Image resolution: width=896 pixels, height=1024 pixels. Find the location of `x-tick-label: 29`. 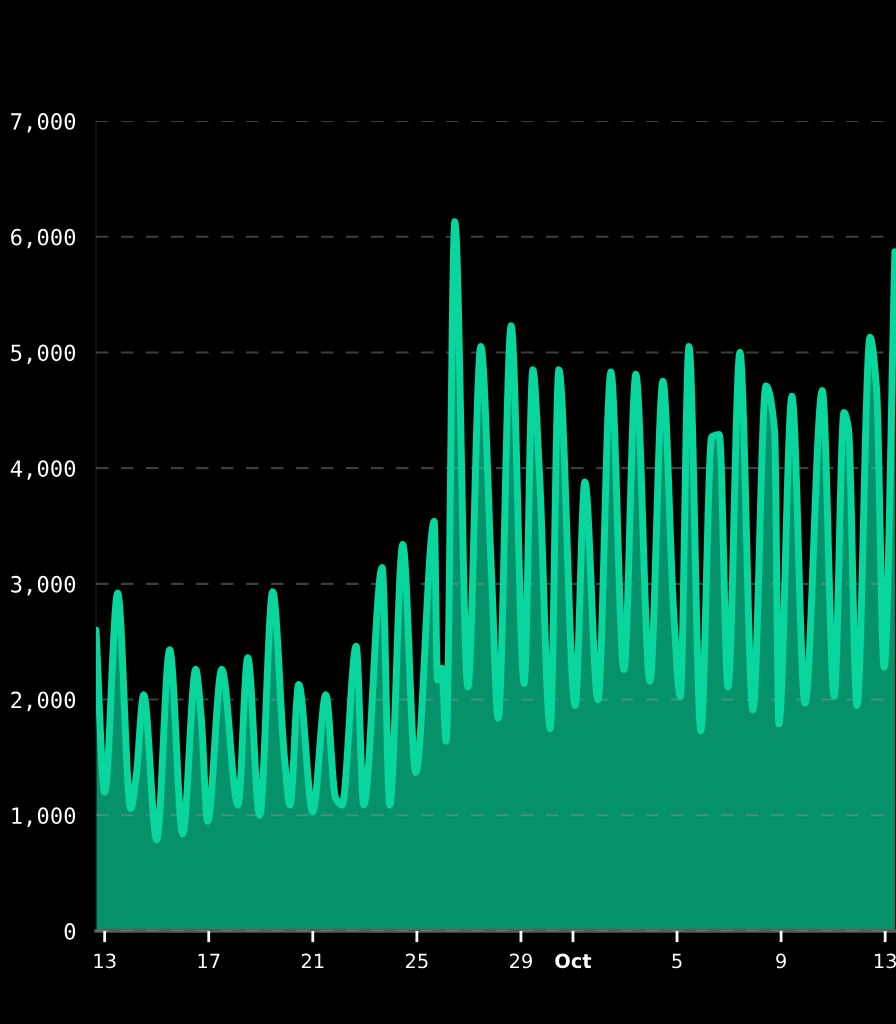

x-tick-label: 29 is located at coordinates (520, 961).